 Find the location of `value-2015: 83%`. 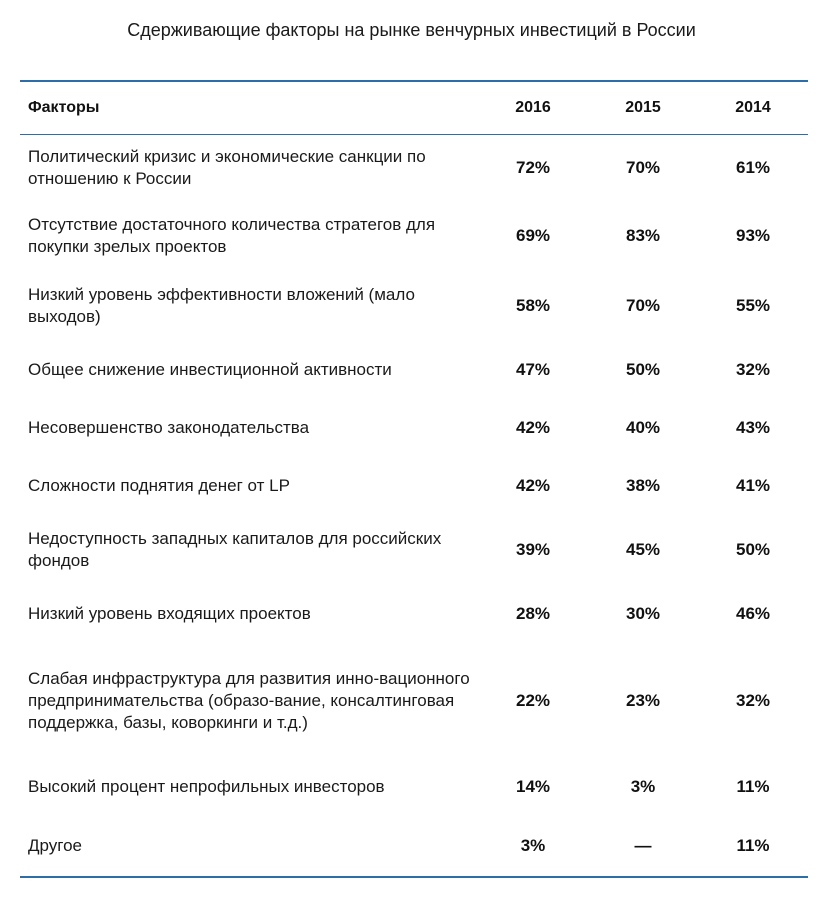

value-2015: 83% is located at coordinates (643, 235).